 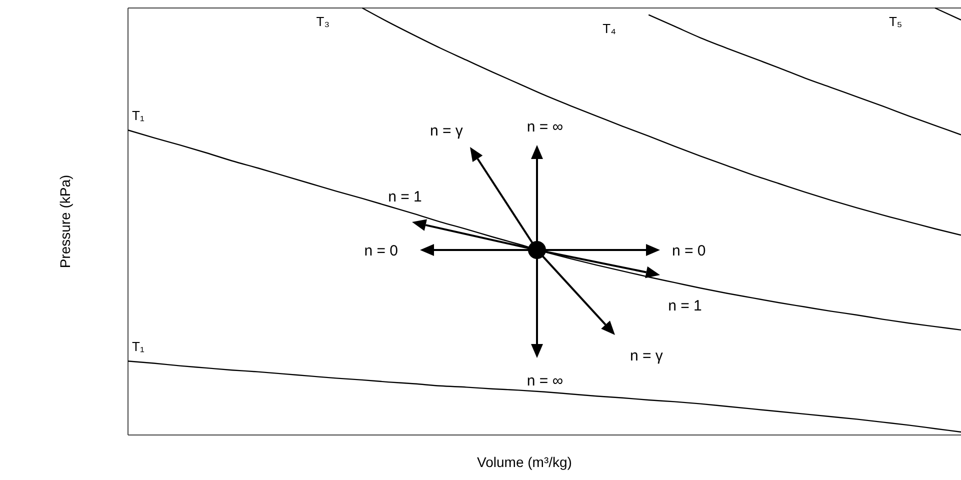 What do you see at coordinates (524, 462) in the screenshot?
I see `x-axis-title: Volume (m³/kg)` at bounding box center [524, 462].